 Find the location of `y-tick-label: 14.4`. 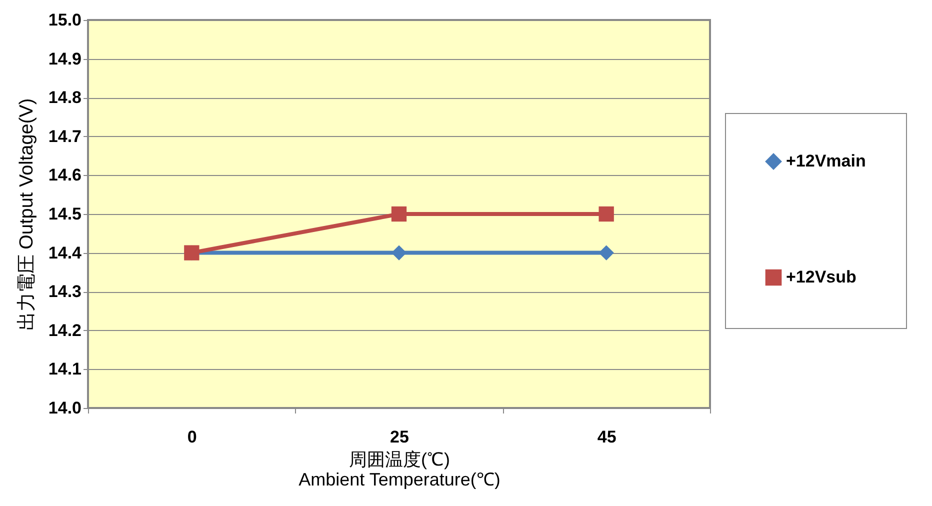

y-tick-label: 14.4 is located at coordinates (65, 252).